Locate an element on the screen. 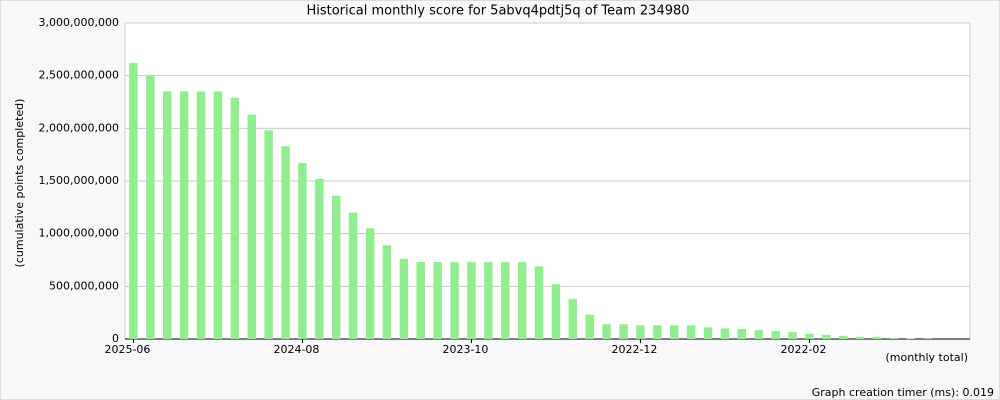 The image size is (1000, 400). y-tick-label: 1,500,000,000 is located at coordinates (79, 180).